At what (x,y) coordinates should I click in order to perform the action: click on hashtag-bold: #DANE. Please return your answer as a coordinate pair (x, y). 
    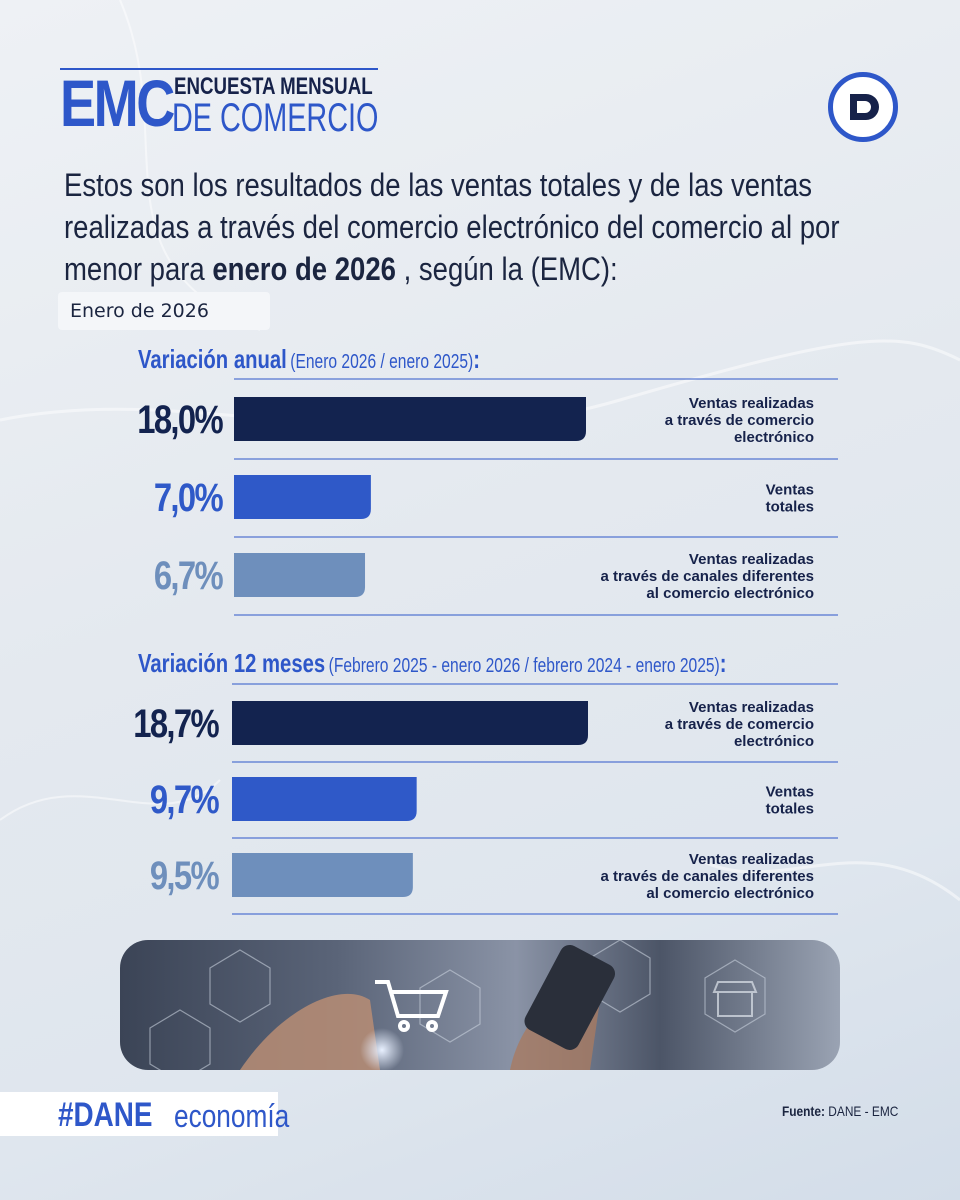
    Looking at the image, I should click on (105, 1115).